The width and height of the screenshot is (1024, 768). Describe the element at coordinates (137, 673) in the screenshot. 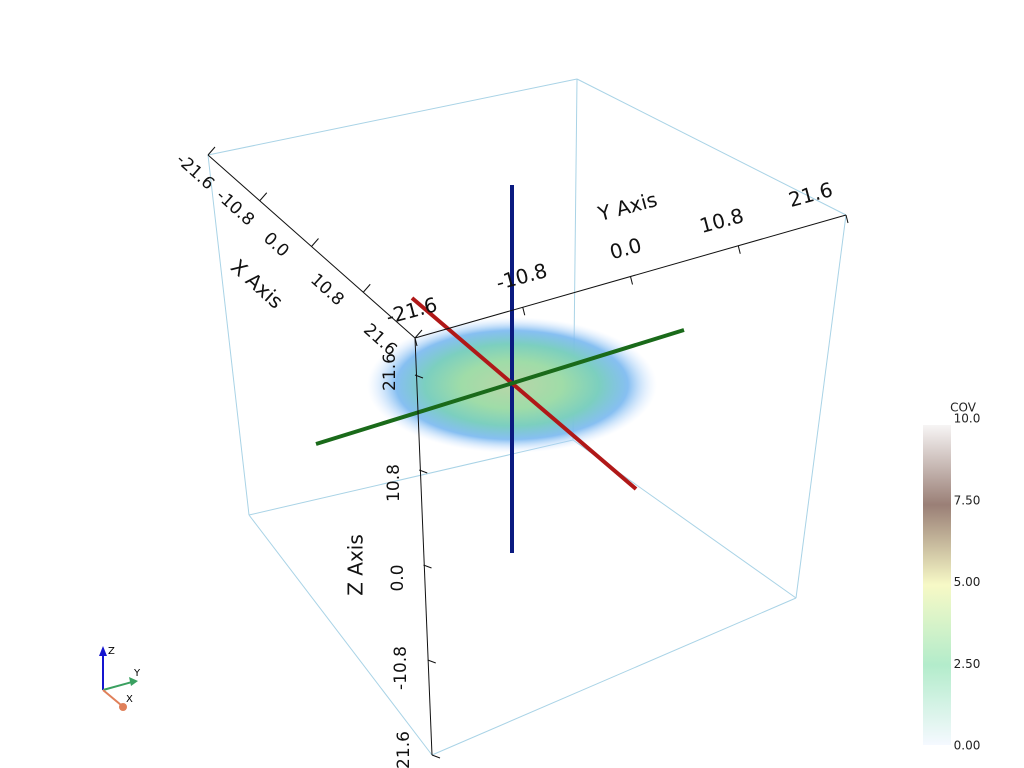

I see `orientation-y: Y` at that location.